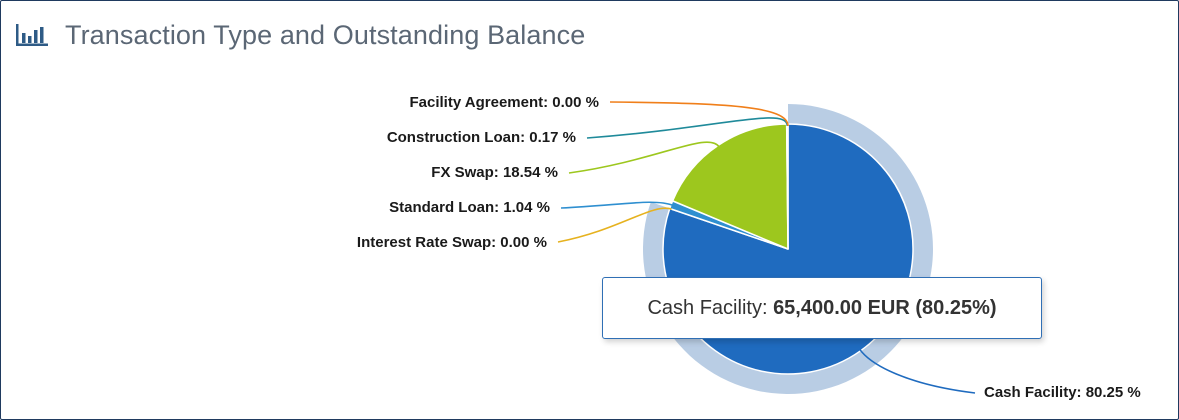  Describe the element at coordinates (617, 205) in the screenshot. I see `connector-standard-loan` at that location.